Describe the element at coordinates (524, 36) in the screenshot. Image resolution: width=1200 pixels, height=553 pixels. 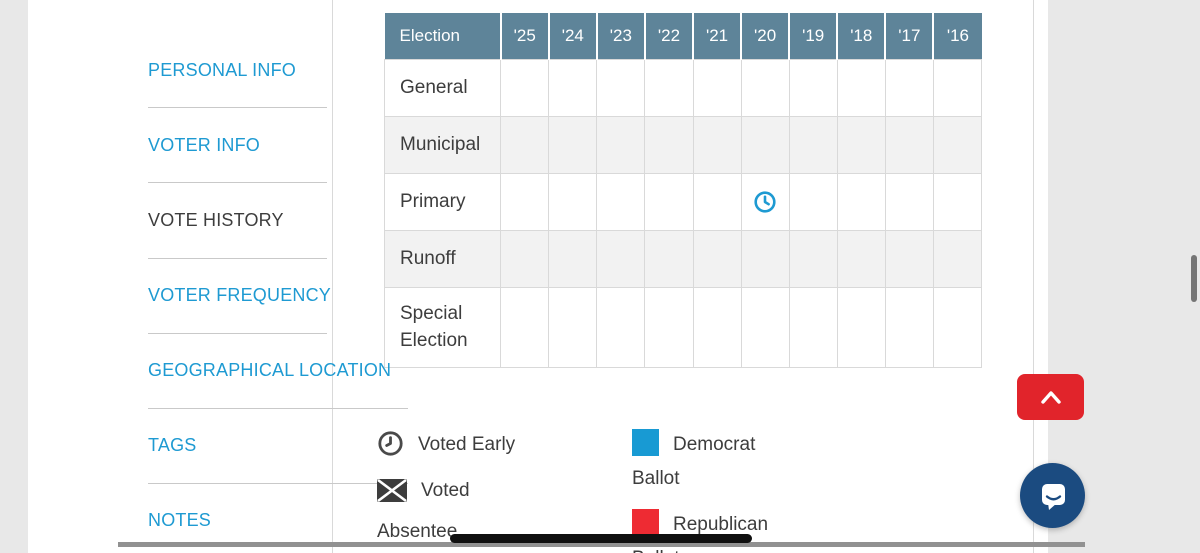
I see `column-header-year: '25` at that location.